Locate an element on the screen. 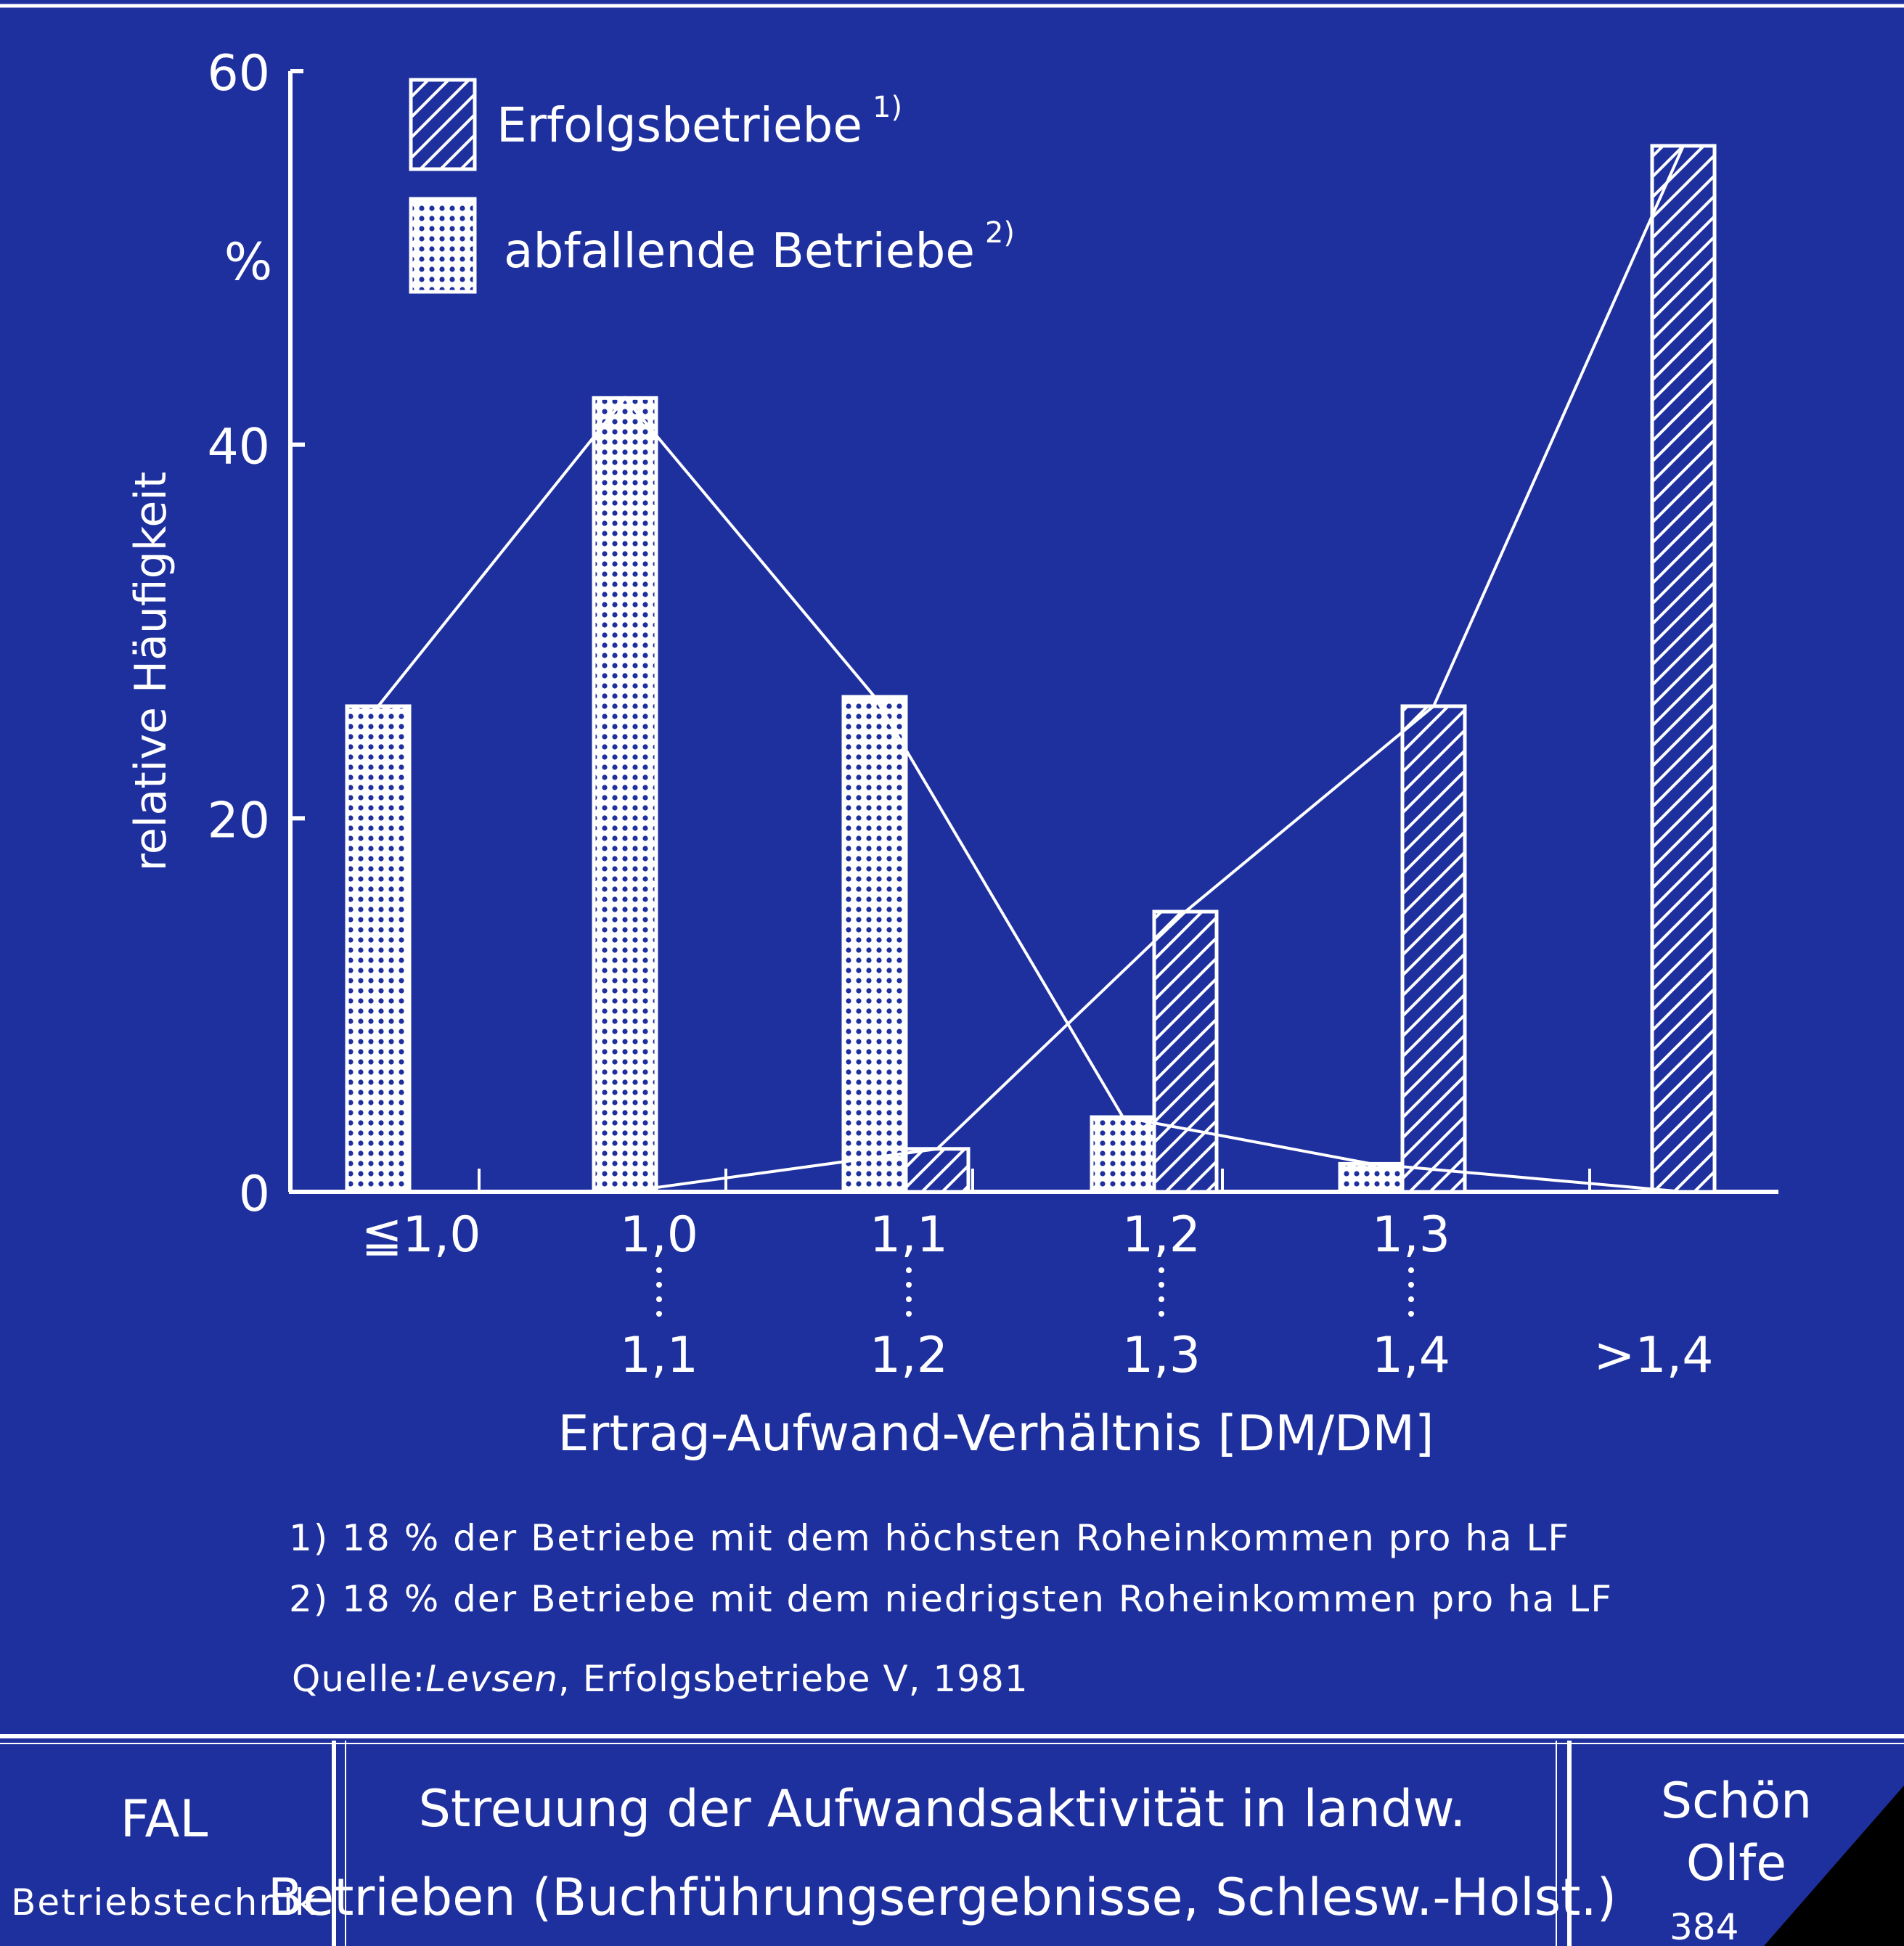 This screenshot has width=1904, height=1946. category-label-bottom: 1,1 is located at coordinates (659, 1355).